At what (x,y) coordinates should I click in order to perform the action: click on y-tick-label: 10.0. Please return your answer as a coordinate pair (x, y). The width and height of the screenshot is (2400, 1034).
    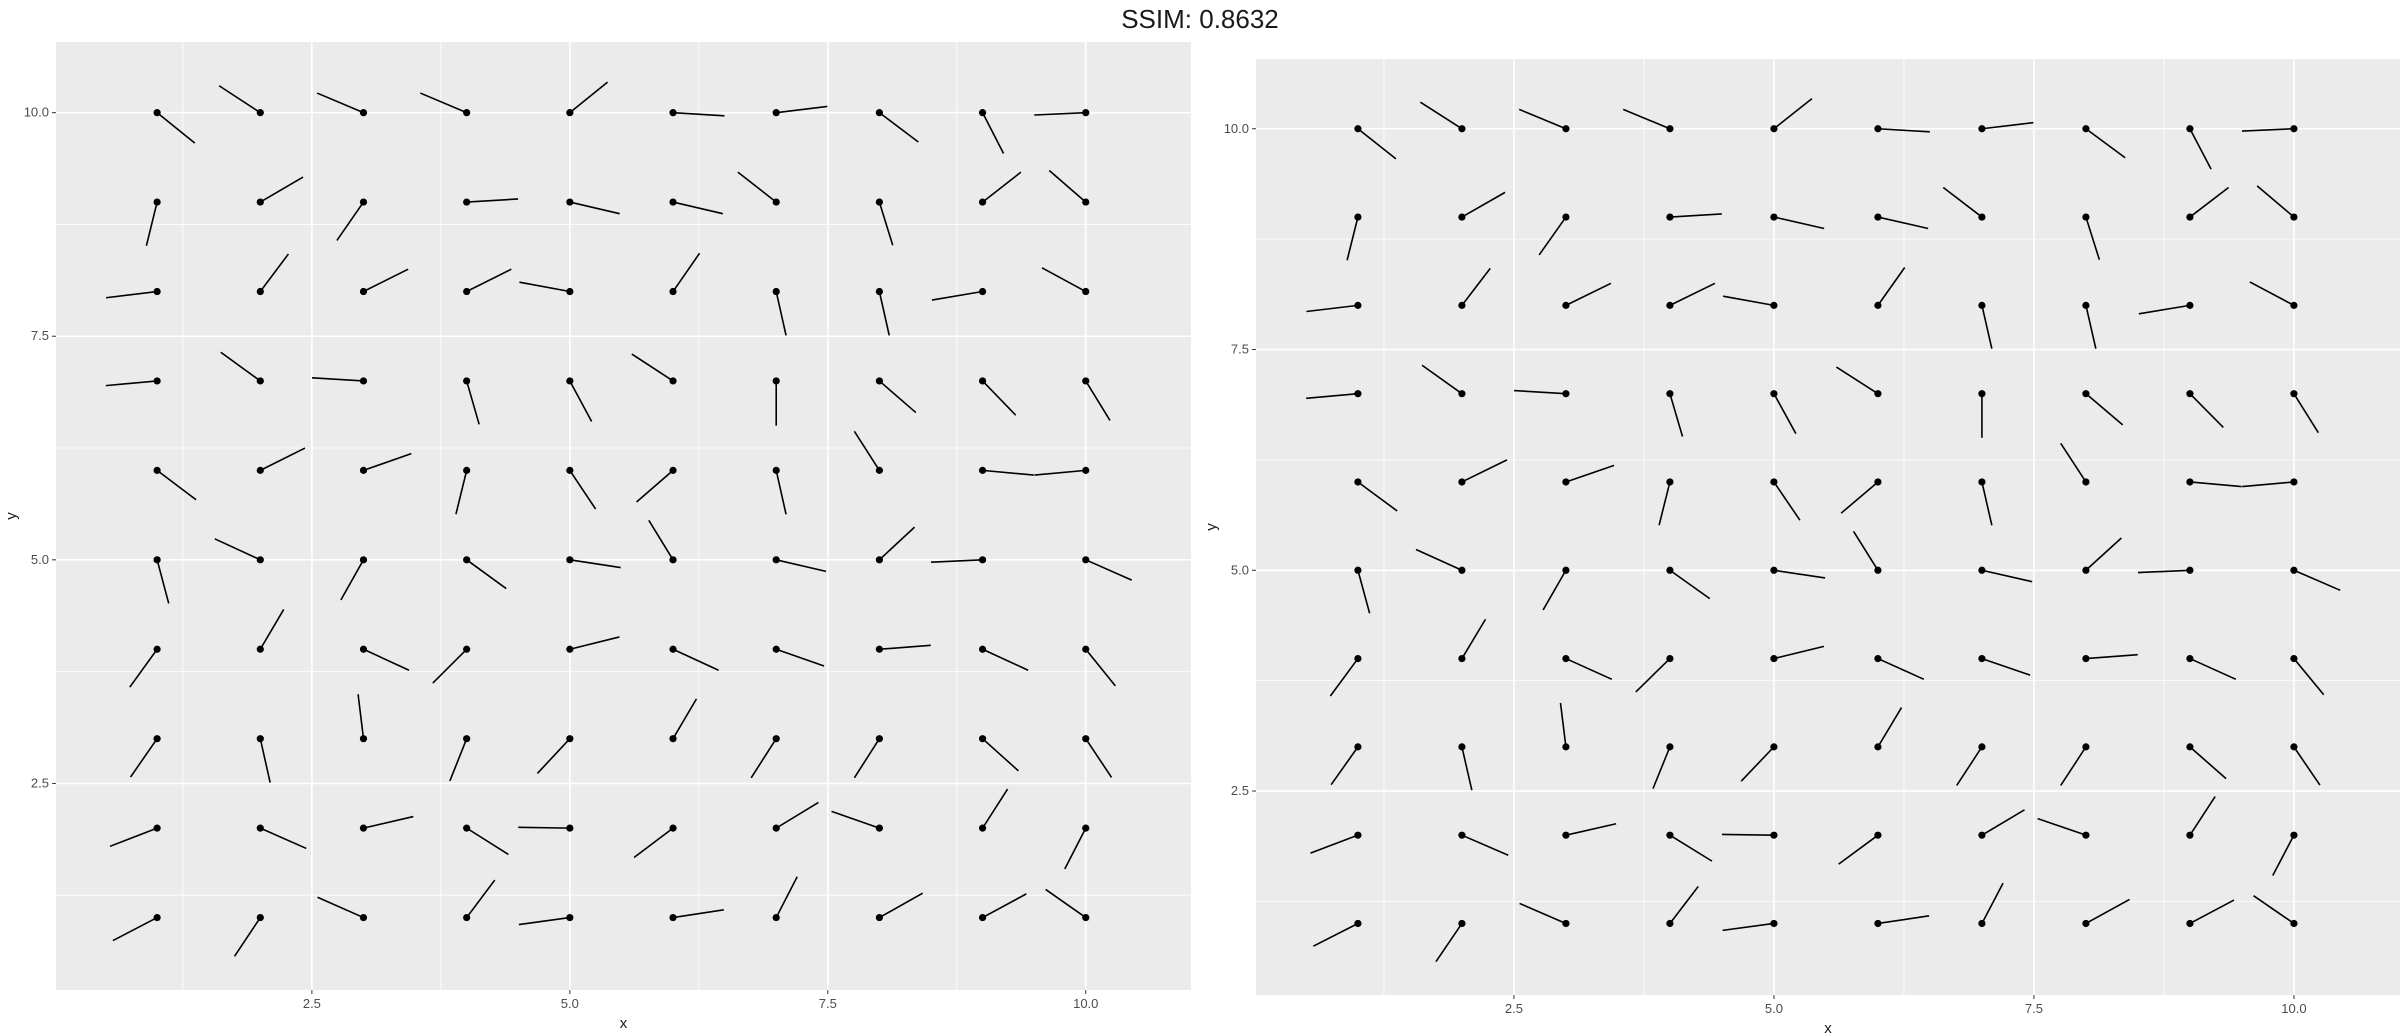
    Looking at the image, I should click on (1236, 128).